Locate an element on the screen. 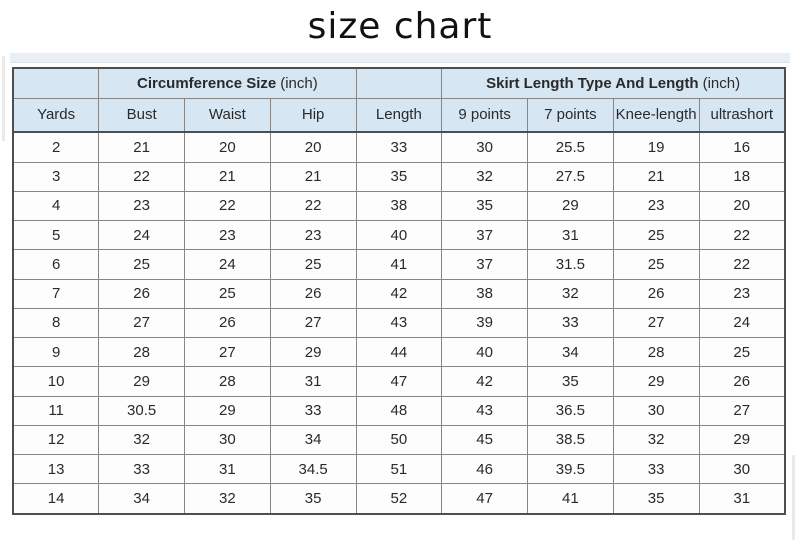 The width and height of the screenshot is (800, 560). corner-cell-length is located at coordinates (399, 83).